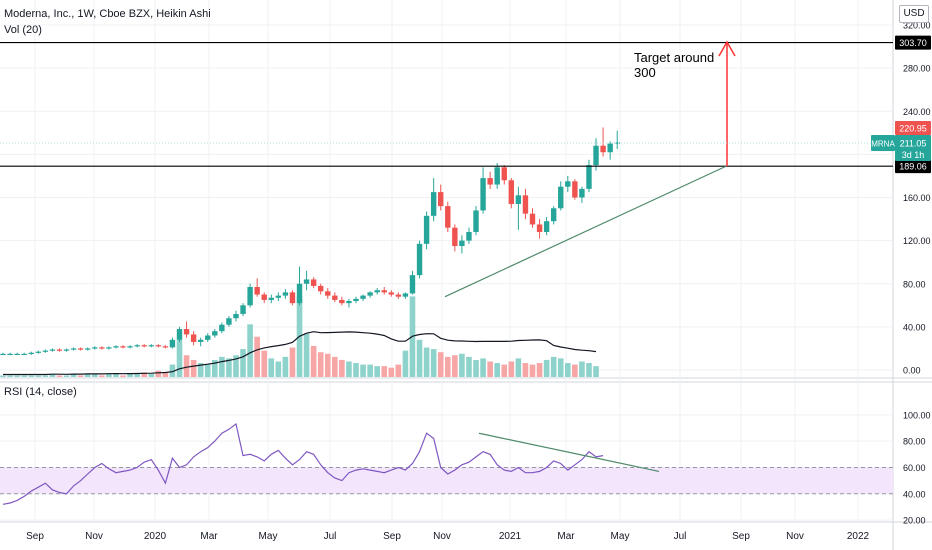  What do you see at coordinates (913, 155) in the screenshot?
I see `countdown-text: 3d 1h` at bounding box center [913, 155].